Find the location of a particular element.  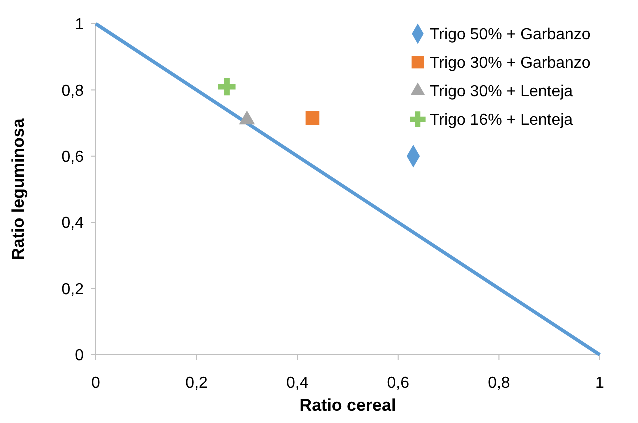

x-tick-label: 0,4 is located at coordinates (297, 383).